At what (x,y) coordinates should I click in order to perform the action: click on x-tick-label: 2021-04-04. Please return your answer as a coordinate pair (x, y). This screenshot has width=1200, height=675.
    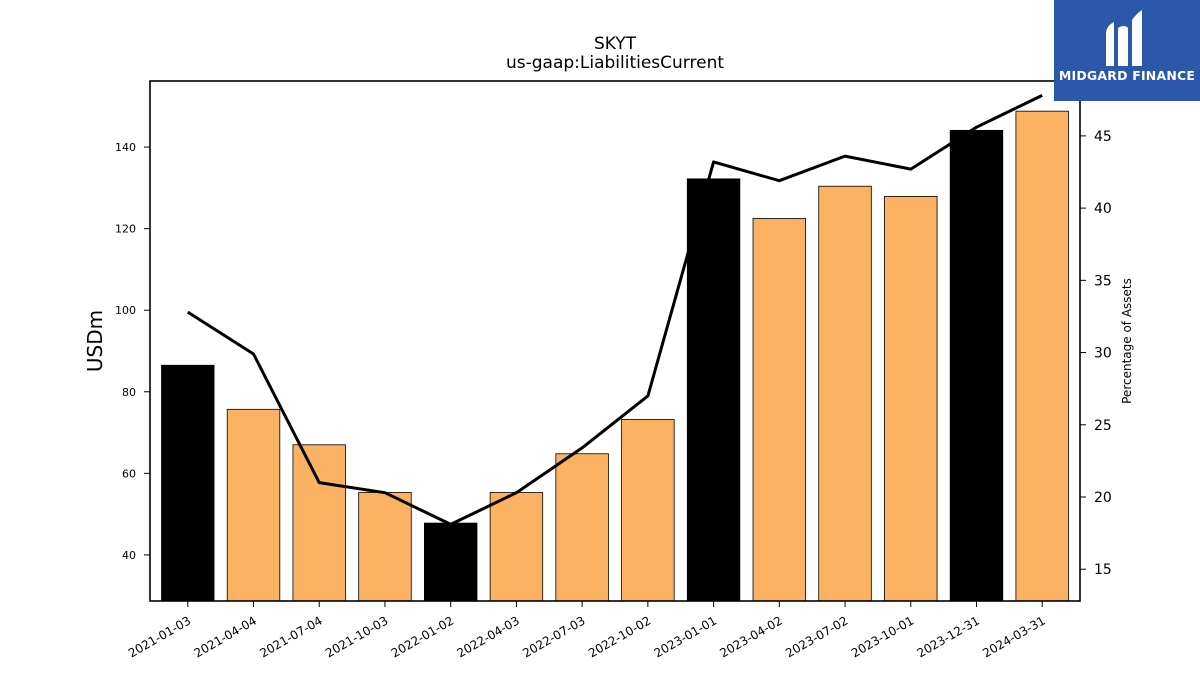
    Looking at the image, I should click on (225, 636).